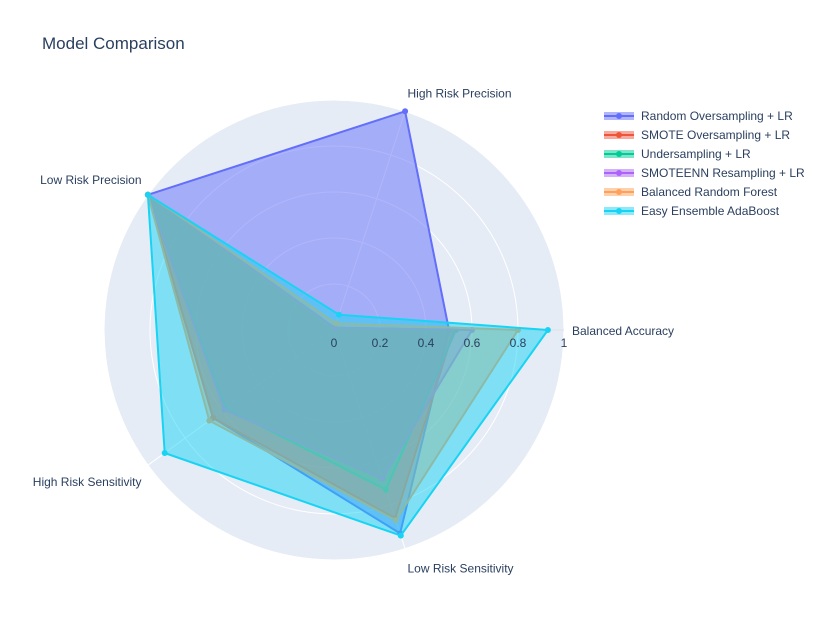  Describe the element at coordinates (113, 43) in the screenshot. I see `chart-title: Model Comparison` at that location.